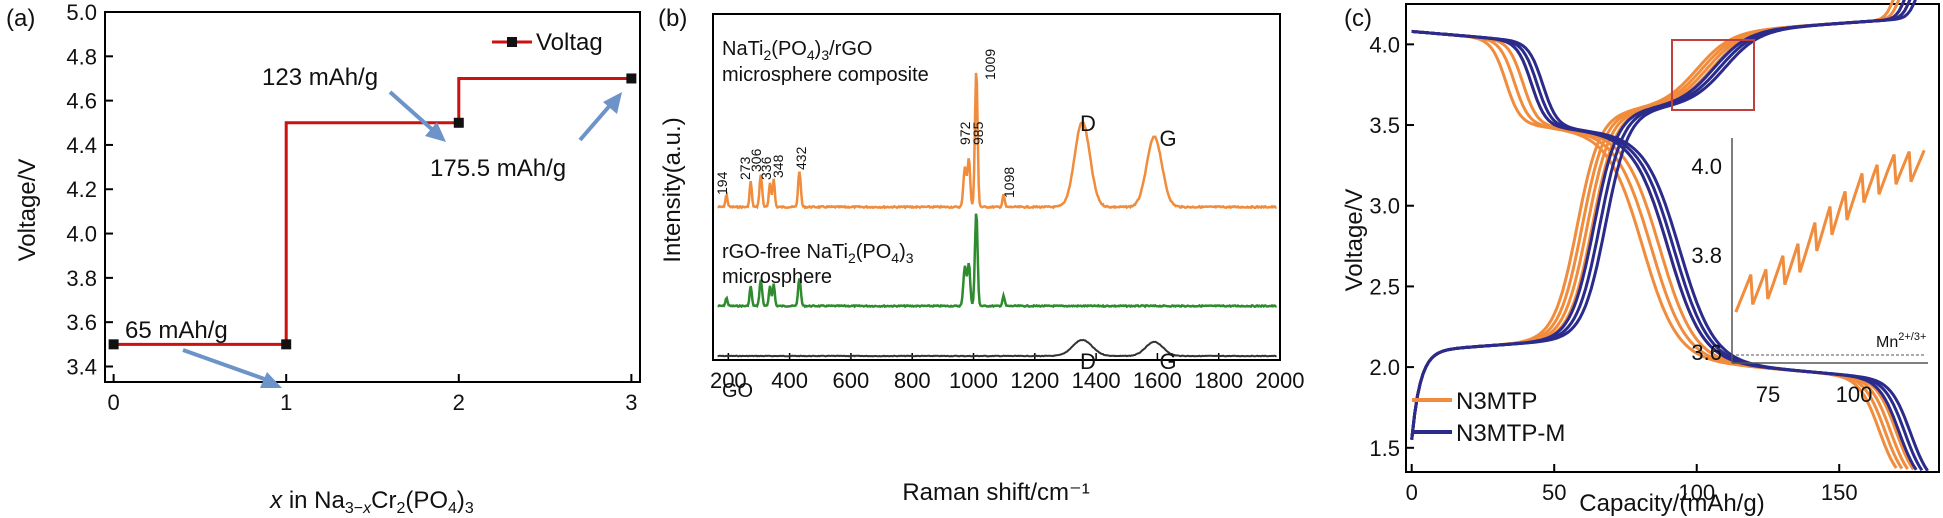  Describe the element at coordinates (1384, 286) in the screenshot. I see `c-ytick-label: 2.5` at that location.